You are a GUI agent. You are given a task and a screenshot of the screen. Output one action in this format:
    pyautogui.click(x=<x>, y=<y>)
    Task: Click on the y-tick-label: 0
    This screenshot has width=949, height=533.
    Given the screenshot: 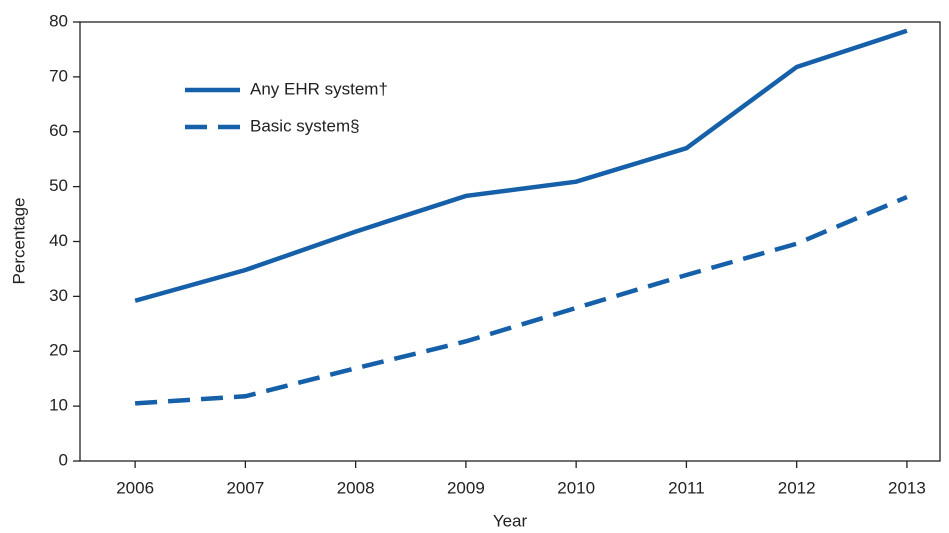 What is the action you would take?
    pyautogui.click(x=63, y=459)
    